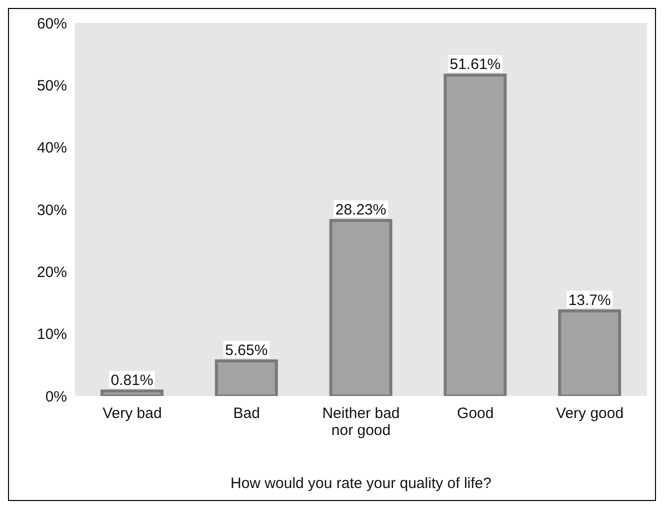 This screenshot has width=664, height=509. Describe the element at coordinates (51, 335) in the screenshot. I see `y-tick-label: 10%` at that location.